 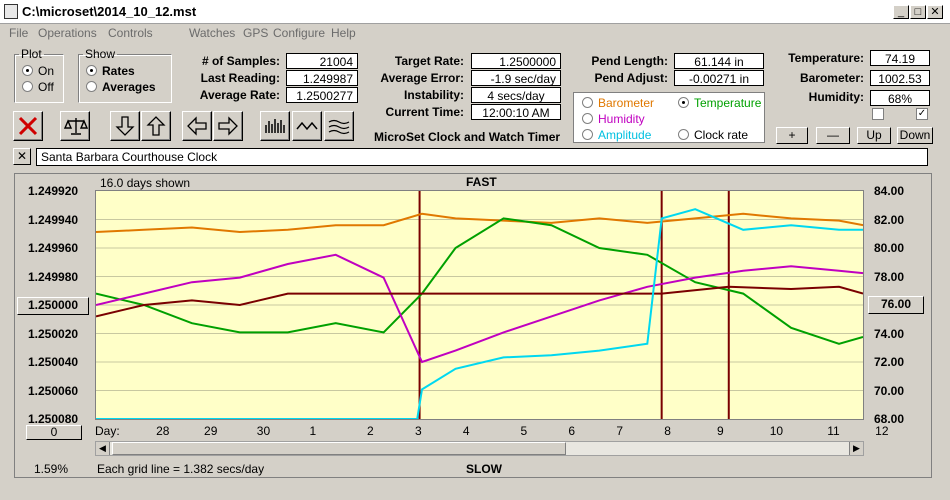 I want to click on arrow-right-button, so click(x=228, y=126).